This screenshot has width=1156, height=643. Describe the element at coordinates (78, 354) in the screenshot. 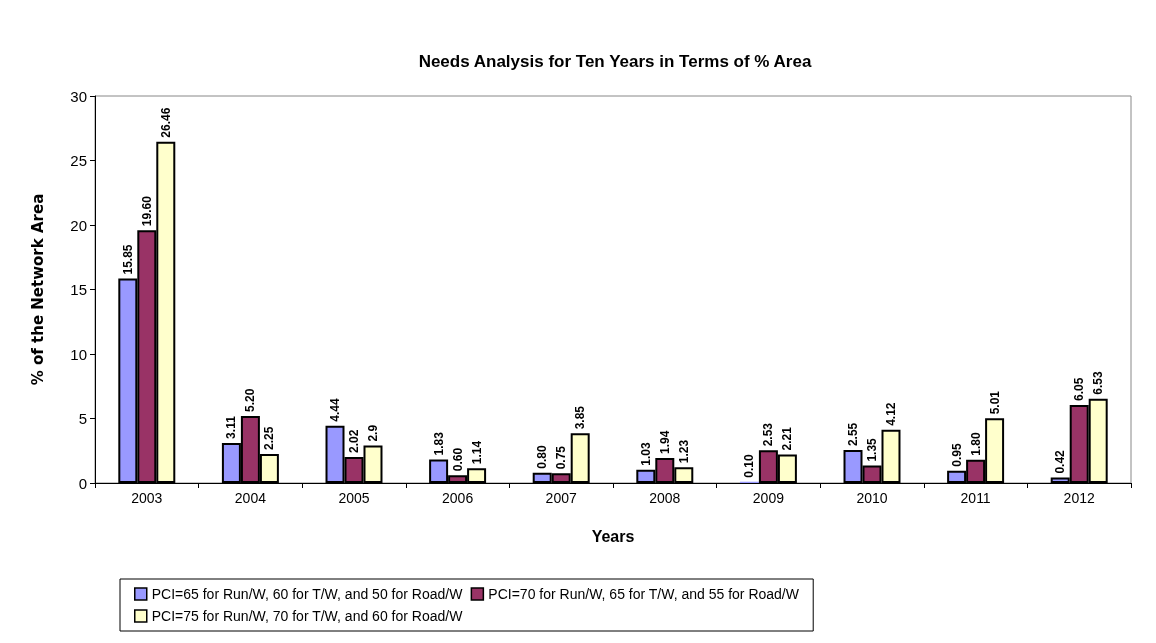

I see `y-tick-label: 10` at that location.